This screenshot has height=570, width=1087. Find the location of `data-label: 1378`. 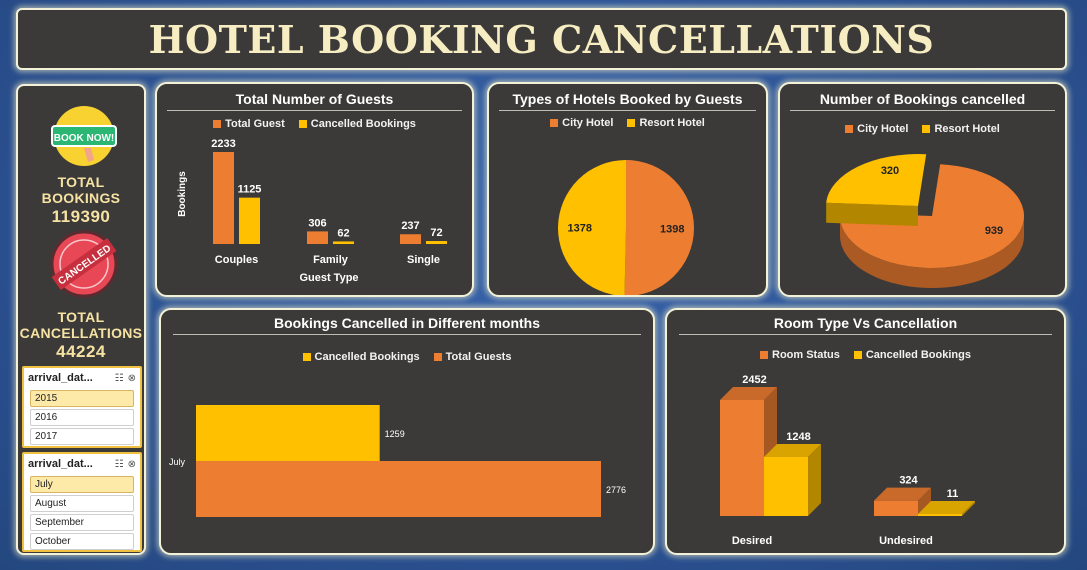

data-label: 1378 is located at coordinates (580, 228).